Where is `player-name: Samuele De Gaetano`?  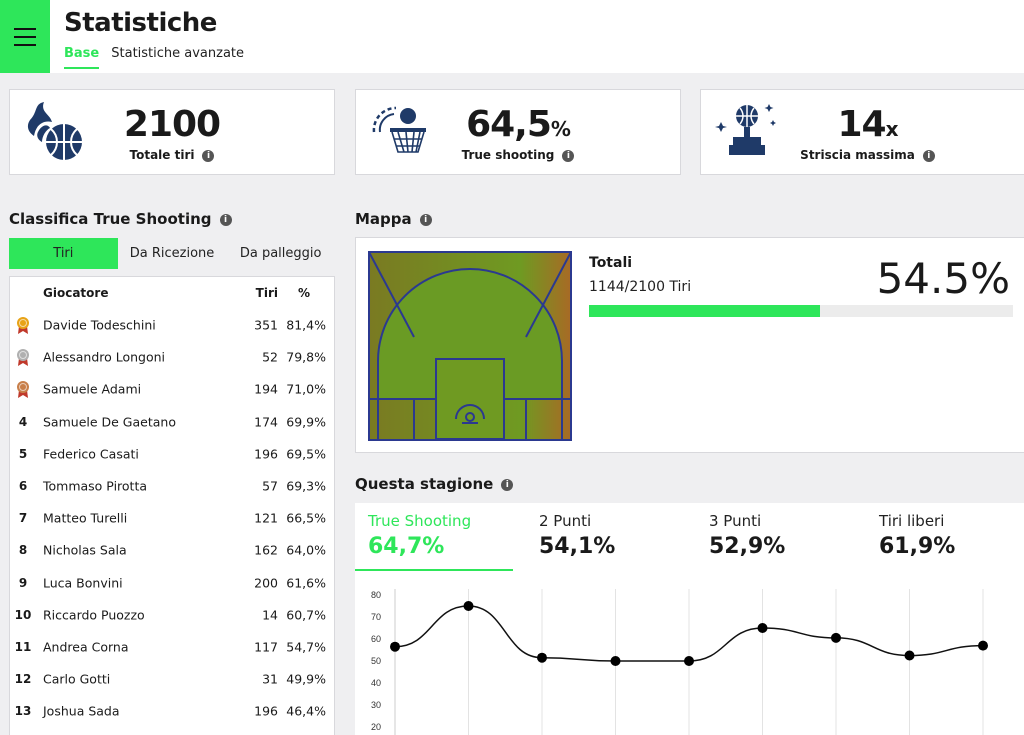
player-name: Samuele De Gaetano is located at coordinates (109, 422).